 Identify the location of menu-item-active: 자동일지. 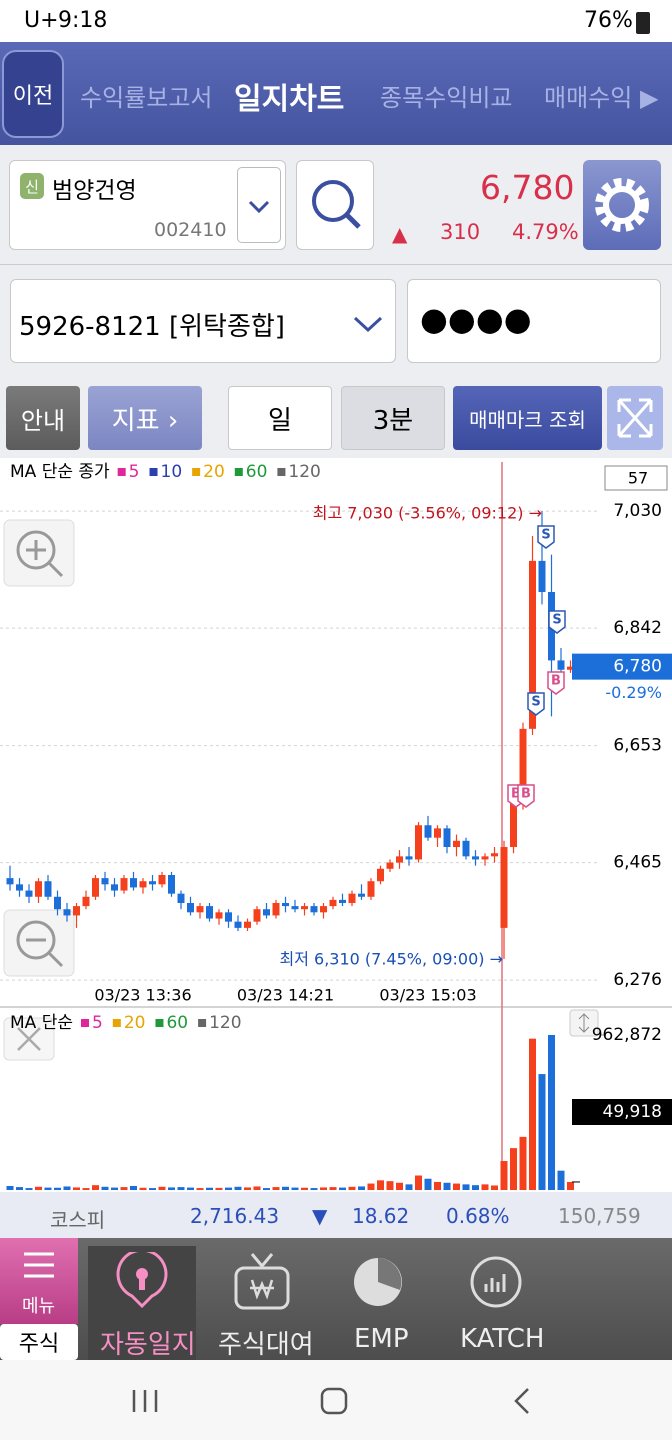
(142, 1303).